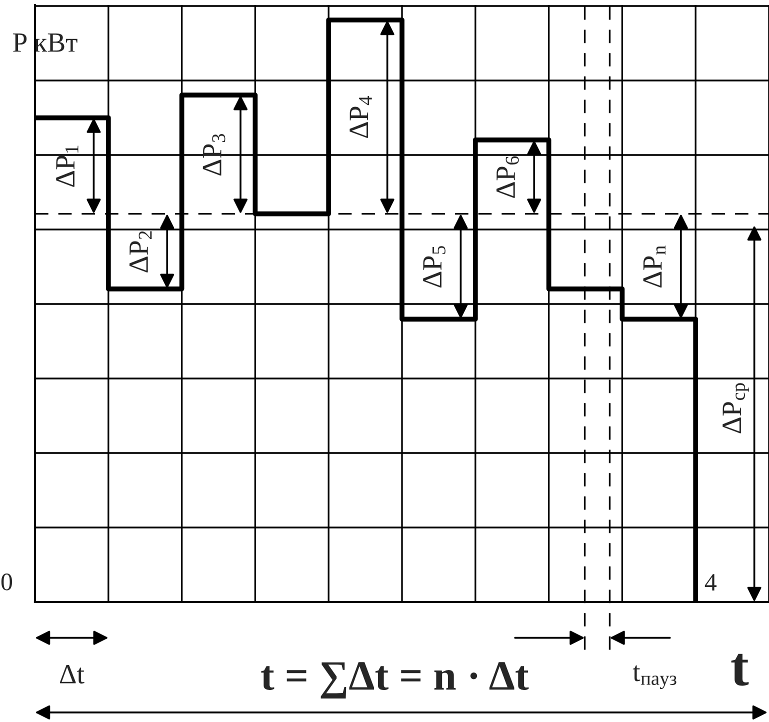 The height and width of the screenshot is (722, 769). What do you see at coordinates (214, 155) in the screenshot?
I see `annotation: ΔP$_{3}$` at bounding box center [214, 155].